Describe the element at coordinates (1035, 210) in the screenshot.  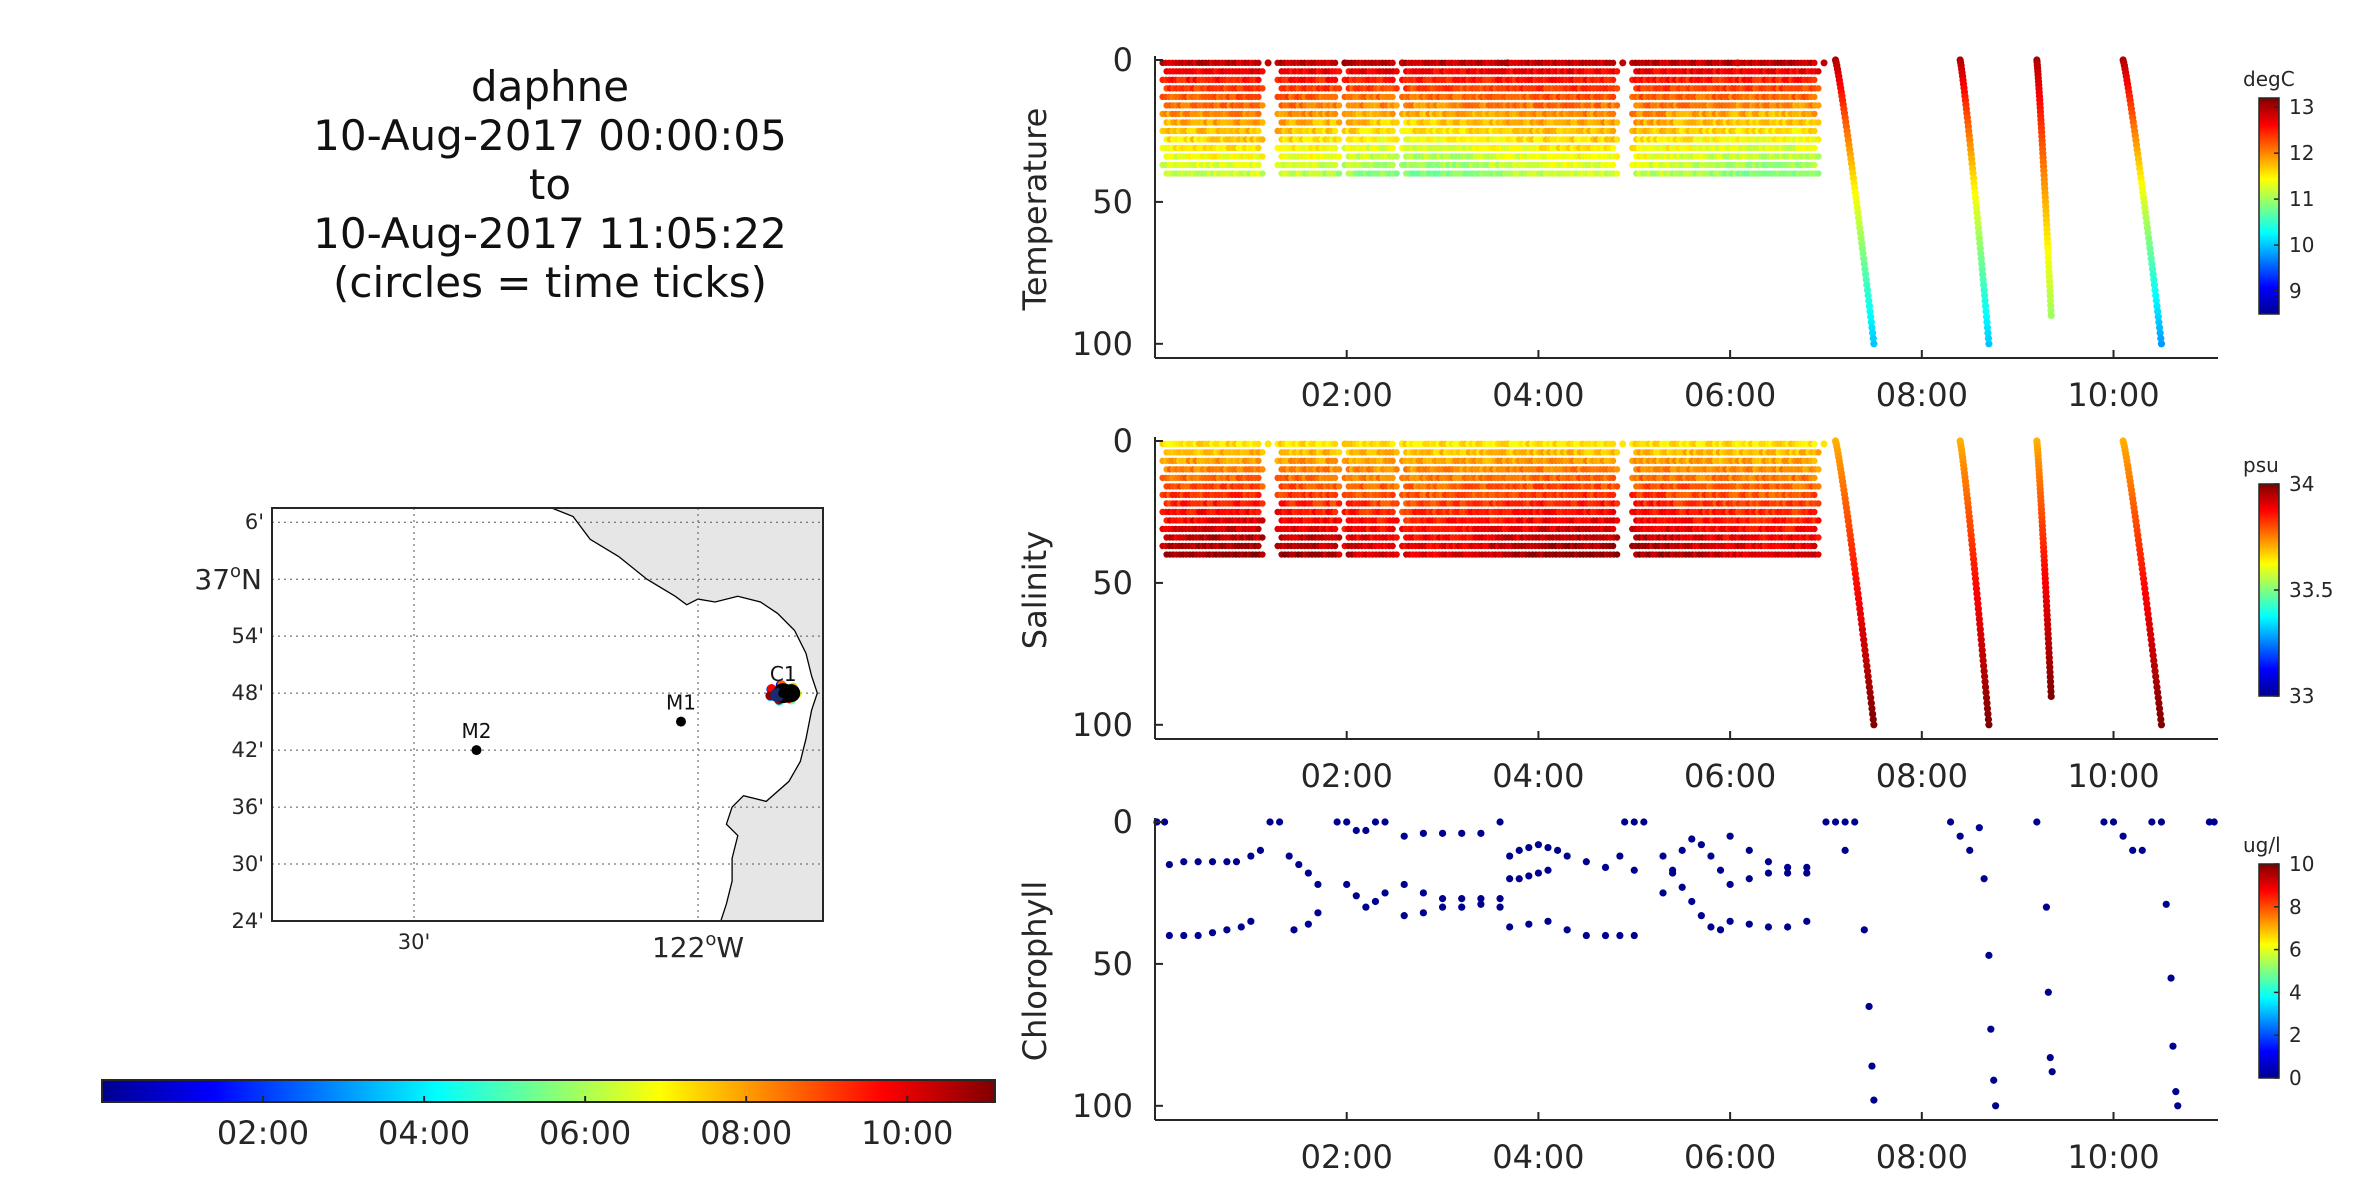
I see `y-axis-label: Temperature` at that location.